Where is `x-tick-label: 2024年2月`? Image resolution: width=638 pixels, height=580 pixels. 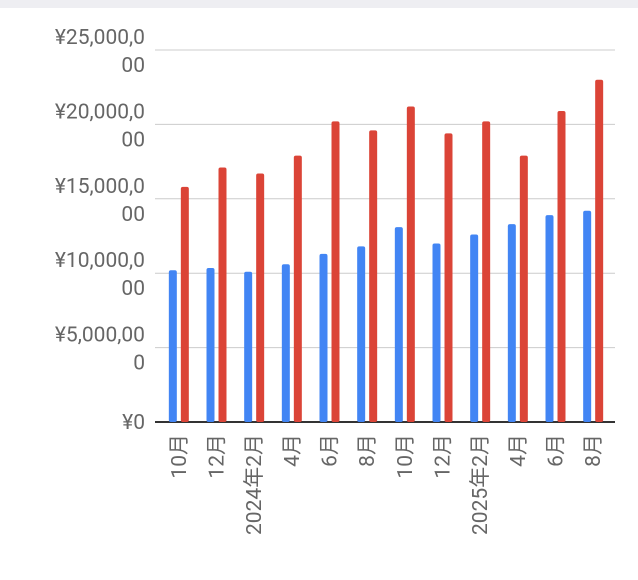 x-tick-label: 2024年2月 is located at coordinates (255, 484).